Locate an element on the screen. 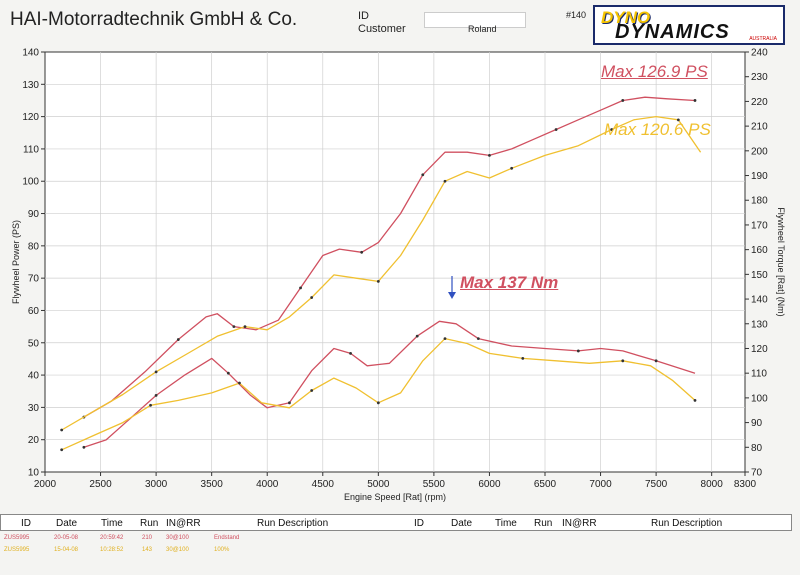 The width and height of the screenshot is (800, 575). col-run-description-2: Run Description is located at coordinates (687, 523).